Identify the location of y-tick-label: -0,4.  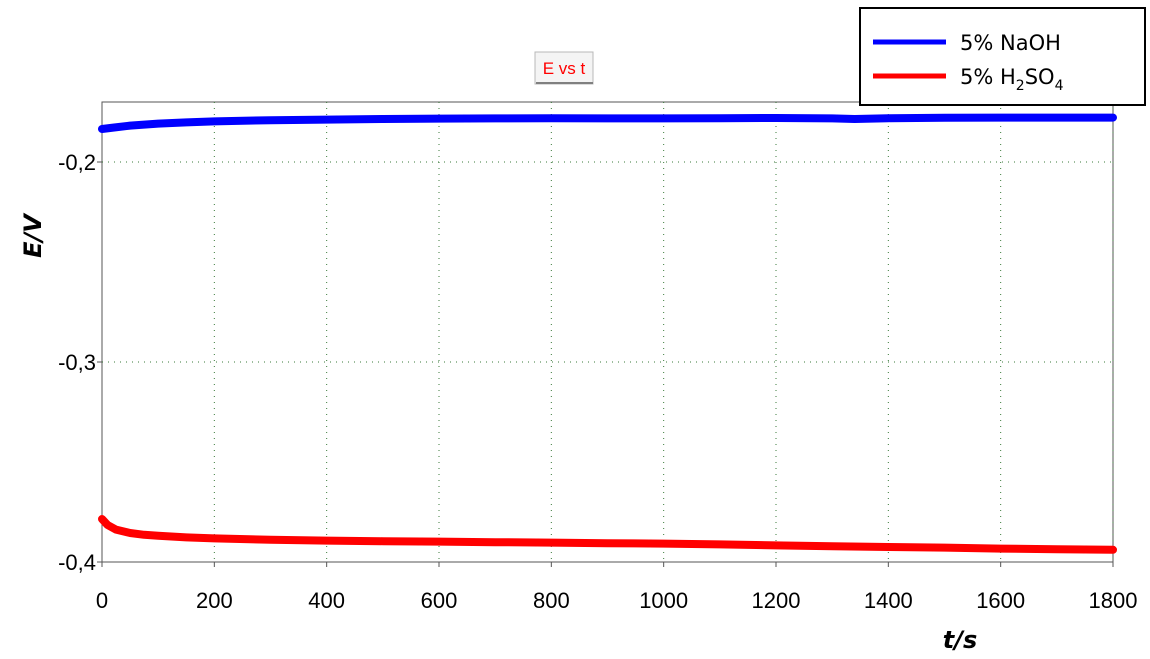
(77, 562).